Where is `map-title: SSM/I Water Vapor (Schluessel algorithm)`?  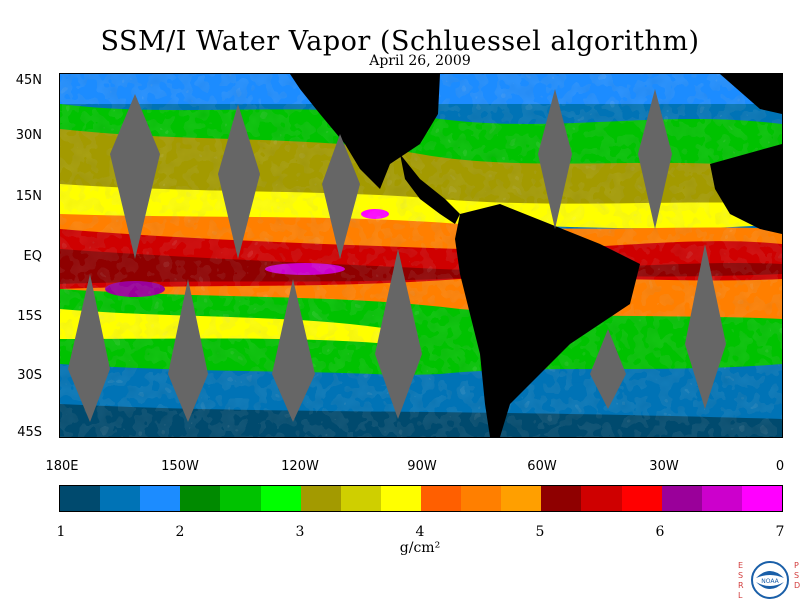
map-title: SSM/I Water Vapor (Schluessel algorithm) is located at coordinates (400, 41).